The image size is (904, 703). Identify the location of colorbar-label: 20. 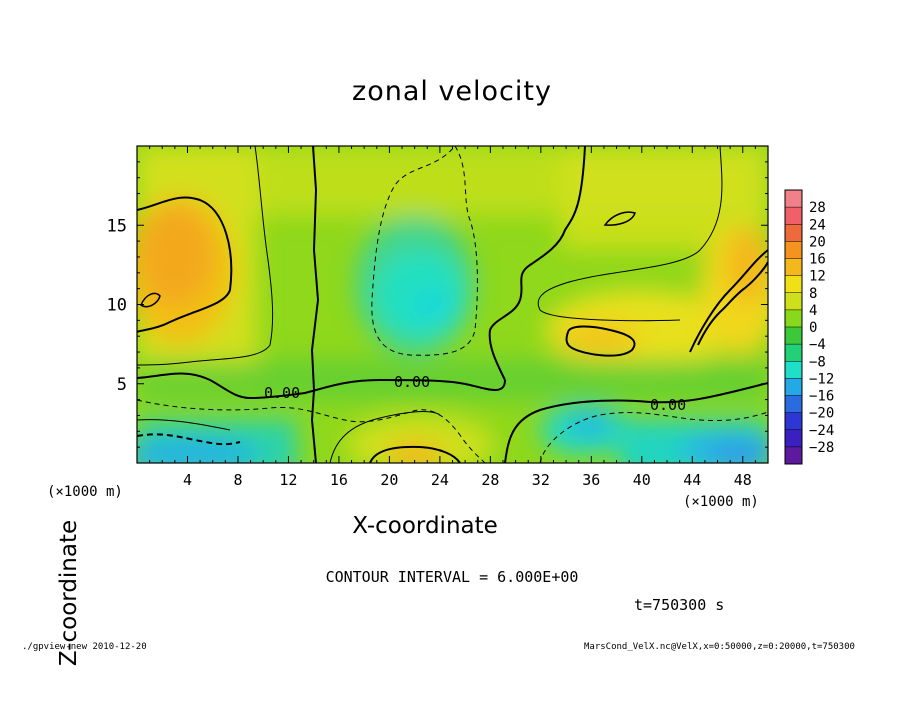
(817, 242).